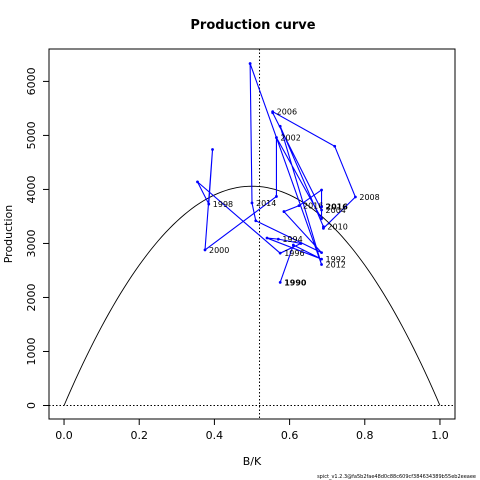 Image resolution: width=480 pixels, height=480 pixels. I want to click on x-tick-label: 0.0, so click(64, 435).